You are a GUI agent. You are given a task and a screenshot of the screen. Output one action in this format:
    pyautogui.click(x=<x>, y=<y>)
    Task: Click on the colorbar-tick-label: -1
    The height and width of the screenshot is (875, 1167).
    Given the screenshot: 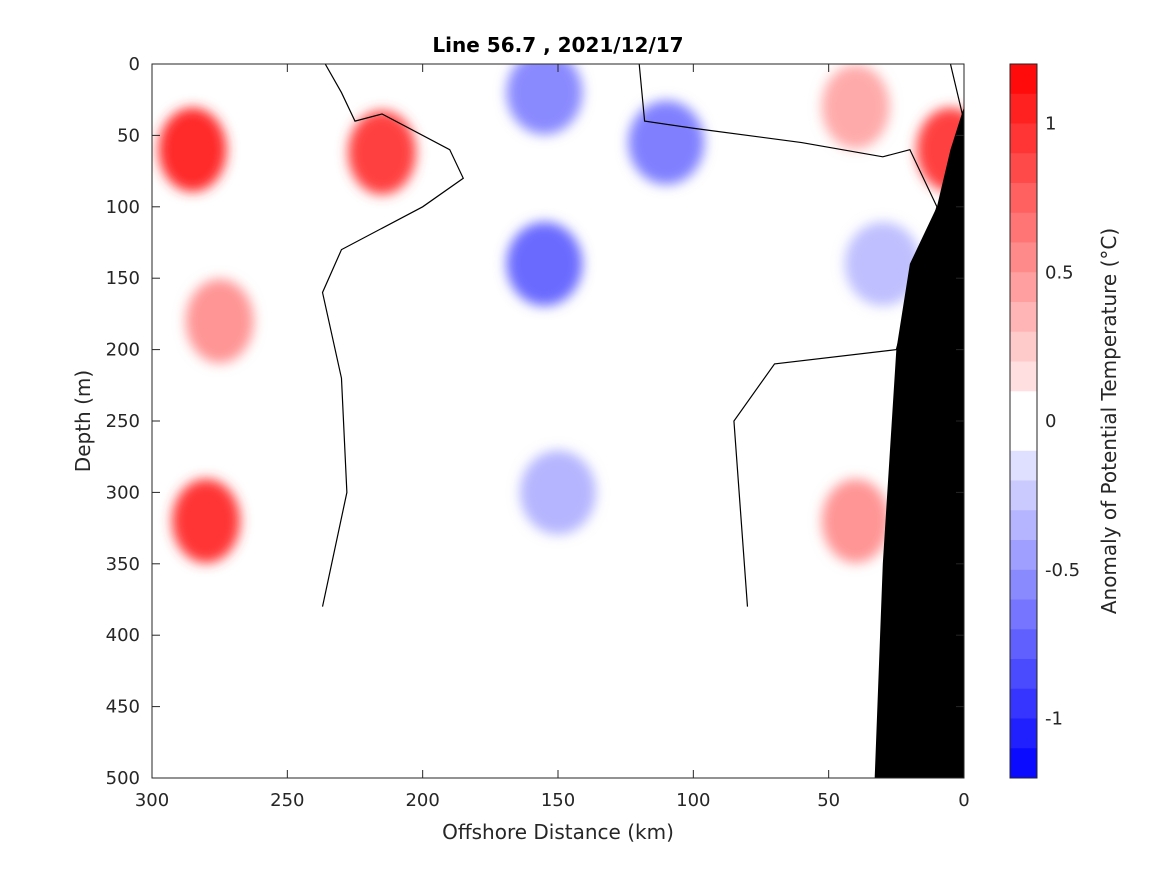 What is the action you would take?
    pyautogui.click(x=1054, y=719)
    